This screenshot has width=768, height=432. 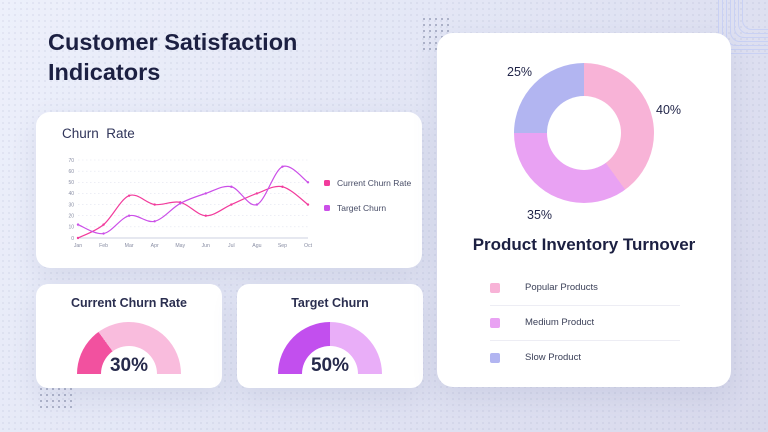 I want to click on svg-text: 40, so click(x=71, y=194).